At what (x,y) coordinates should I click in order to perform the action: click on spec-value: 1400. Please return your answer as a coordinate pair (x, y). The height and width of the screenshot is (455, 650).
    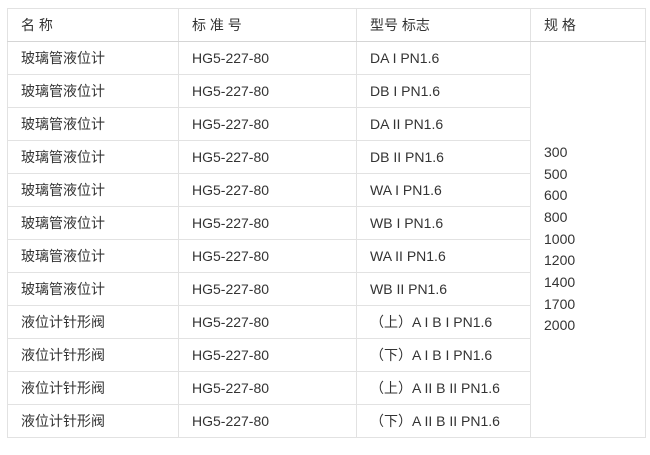
    Looking at the image, I should click on (560, 282).